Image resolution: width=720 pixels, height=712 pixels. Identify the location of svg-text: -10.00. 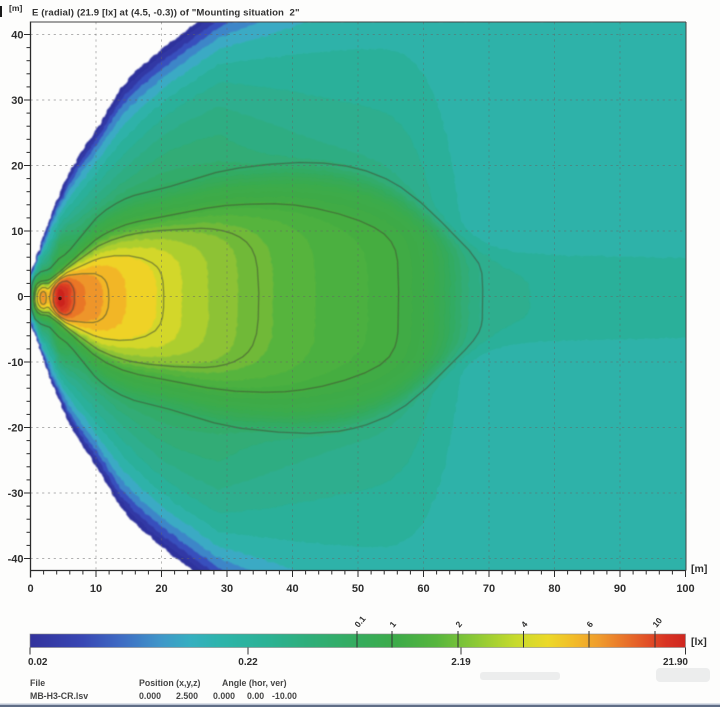
(284, 696).